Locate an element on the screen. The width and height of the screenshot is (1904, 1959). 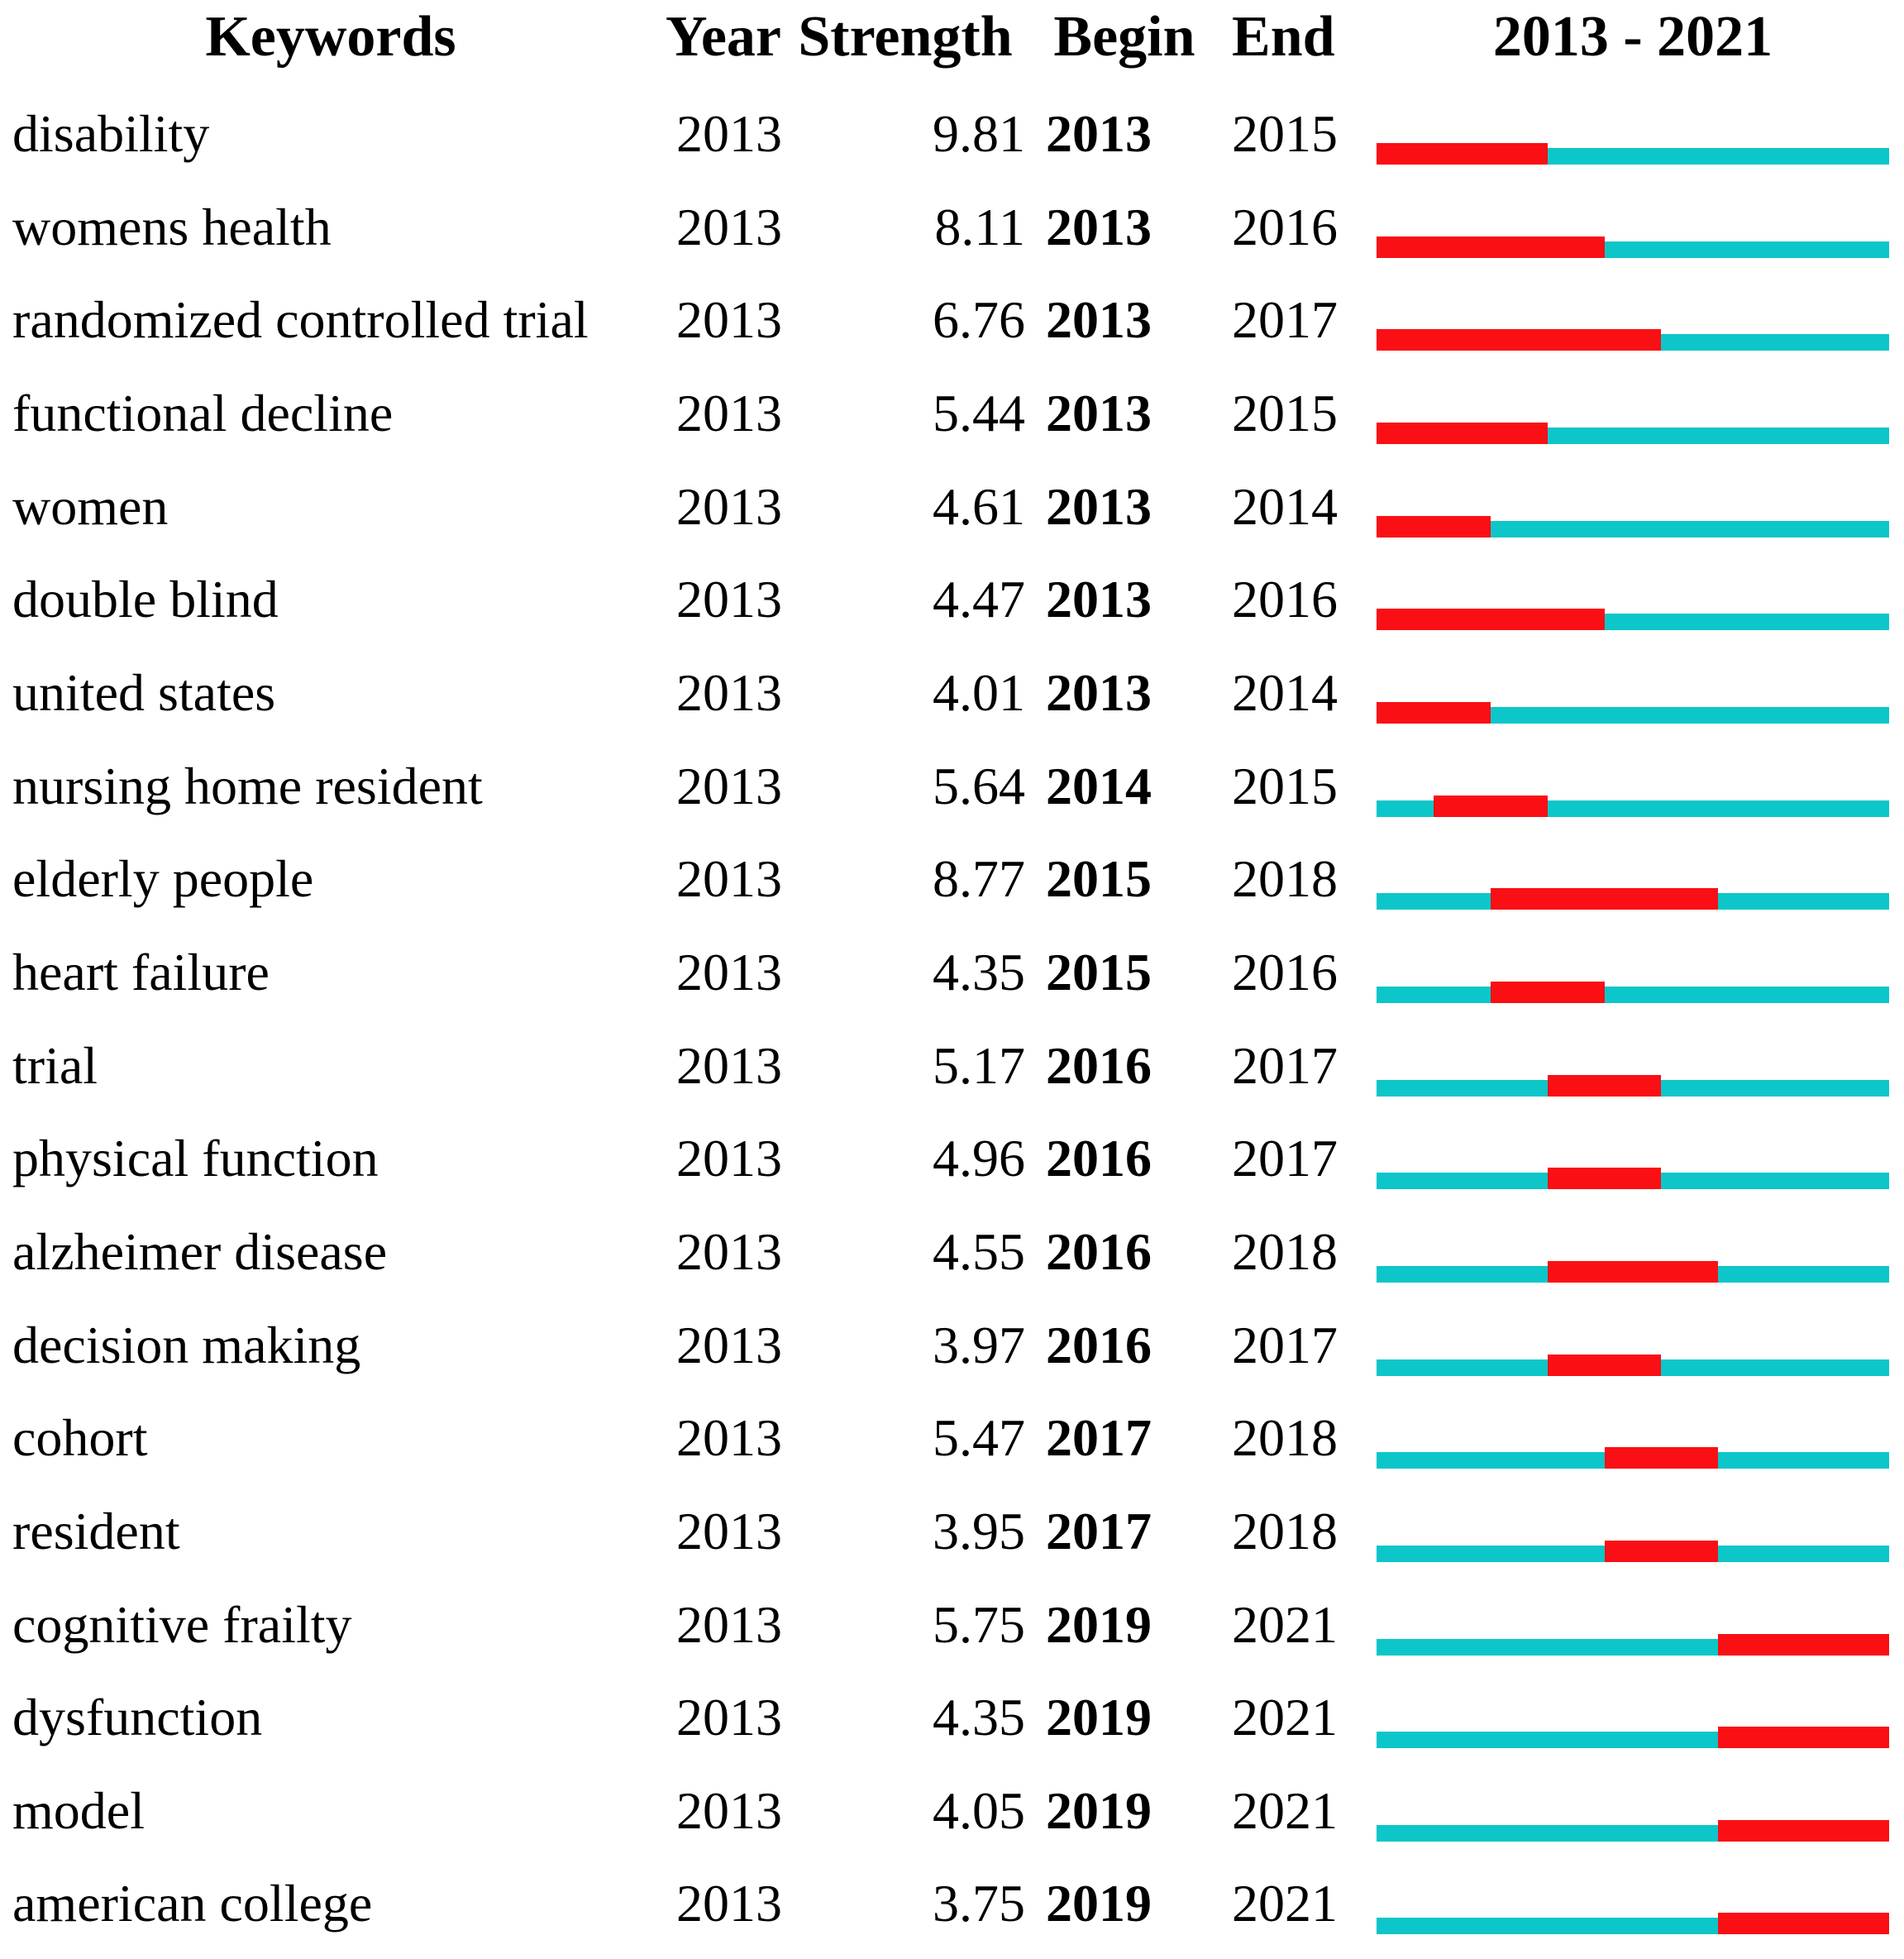
keyword-cell: heart failure is located at coordinates (141, 972).